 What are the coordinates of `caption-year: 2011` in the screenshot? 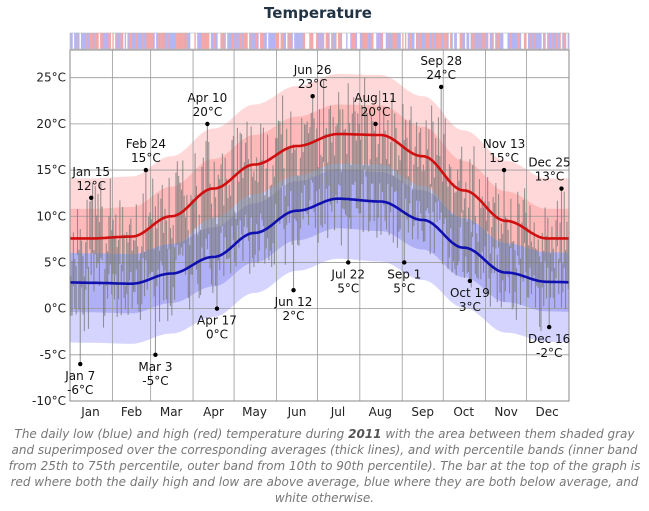 It's located at (365, 434).